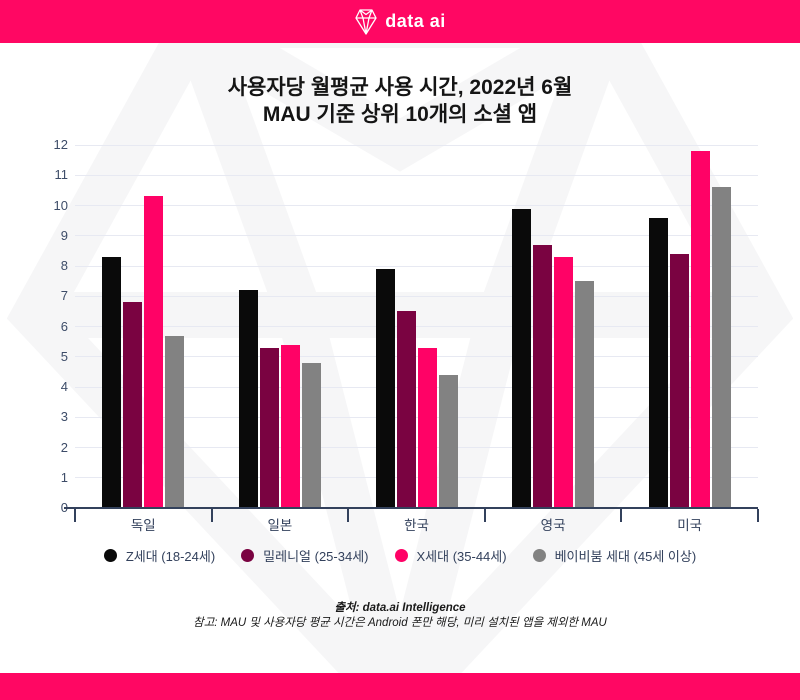 The height and width of the screenshot is (700, 800). I want to click on bar-영국-Z세대 (18-24세), so click(522, 358).